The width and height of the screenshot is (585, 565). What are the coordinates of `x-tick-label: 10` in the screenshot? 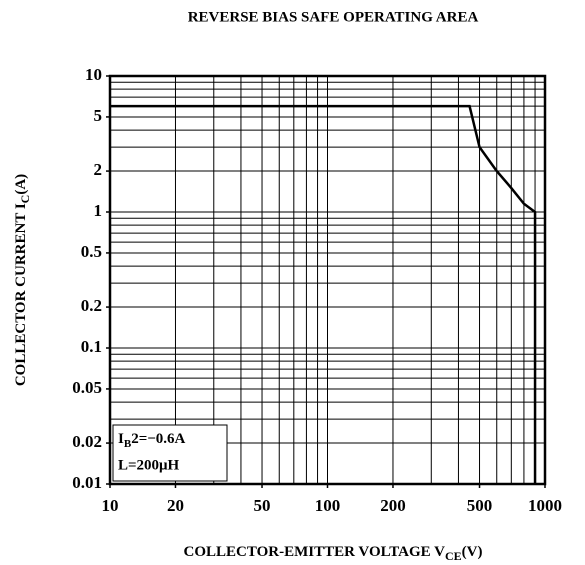 It's located at (110, 505).